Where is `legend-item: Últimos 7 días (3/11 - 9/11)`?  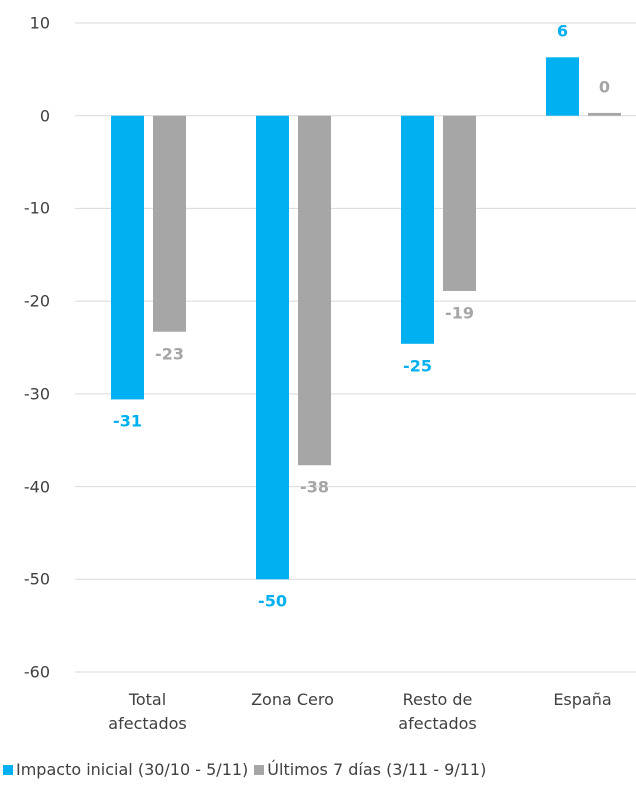 legend-item: Últimos 7 días (3/11 - 9/11) is located at coordinates (370, 769).